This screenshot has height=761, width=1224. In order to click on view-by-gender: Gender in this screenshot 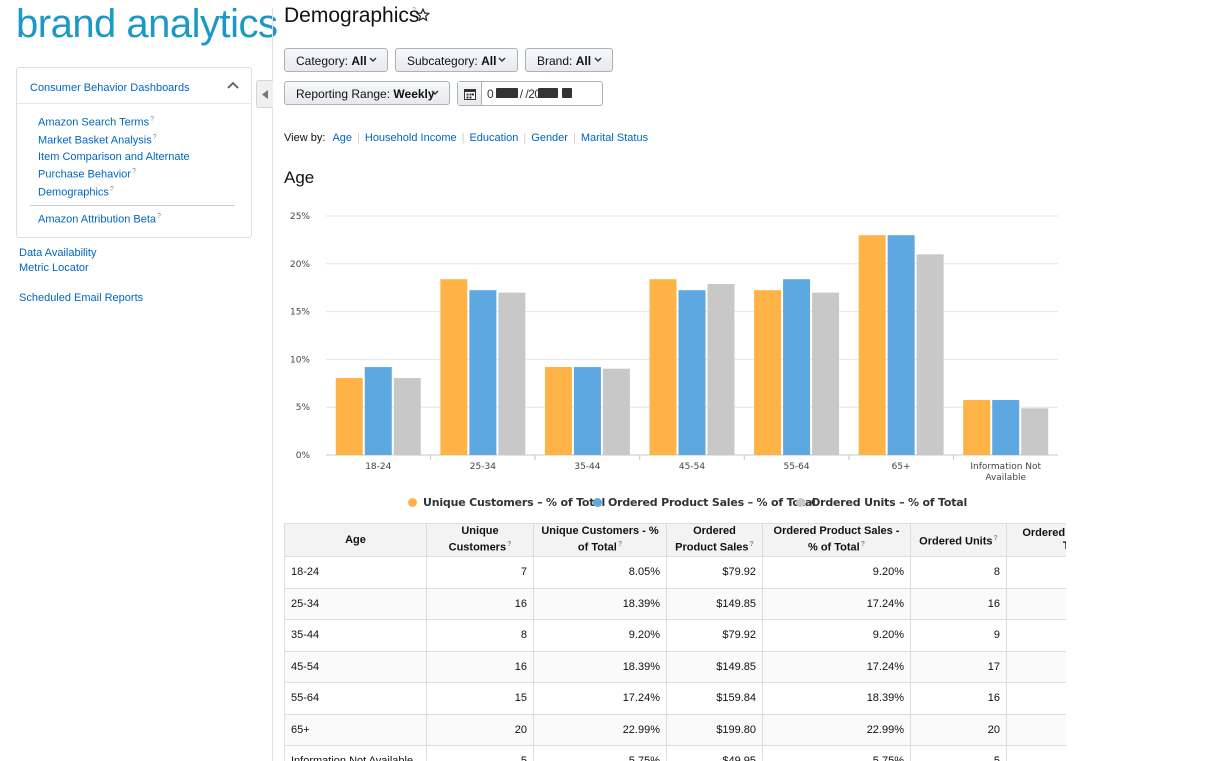, I will do `click(549, 138)`.